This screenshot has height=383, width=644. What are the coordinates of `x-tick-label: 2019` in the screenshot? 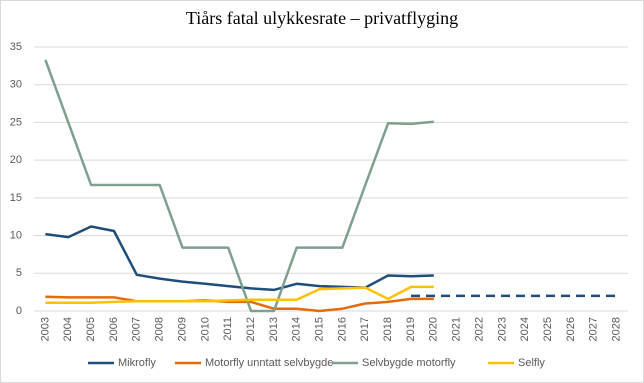 It's located at (411, 329).